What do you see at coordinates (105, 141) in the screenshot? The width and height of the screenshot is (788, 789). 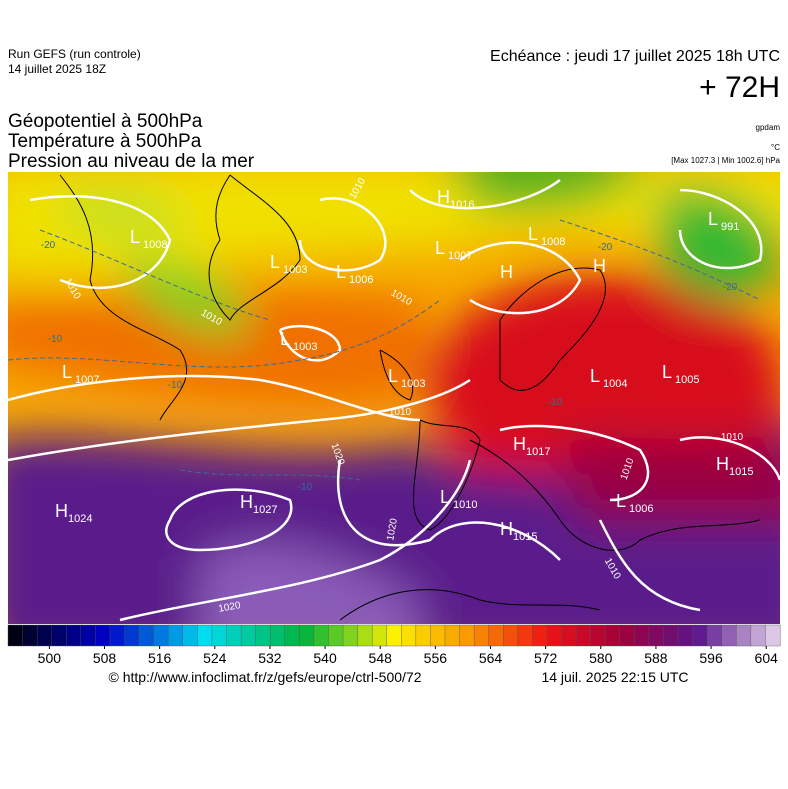 I see `title: Température à 500hPa` at bounding box center [105, 141].